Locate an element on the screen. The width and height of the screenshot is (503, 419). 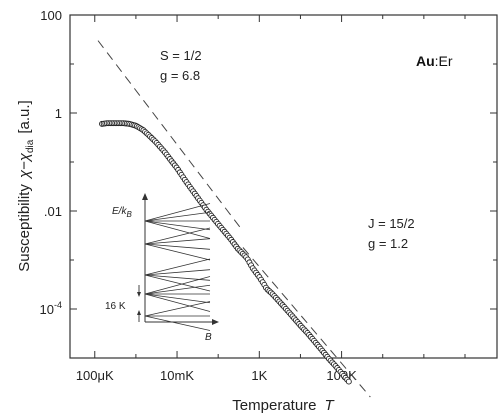
inset-y-label: E/kB is located at coordinates (122, 212).